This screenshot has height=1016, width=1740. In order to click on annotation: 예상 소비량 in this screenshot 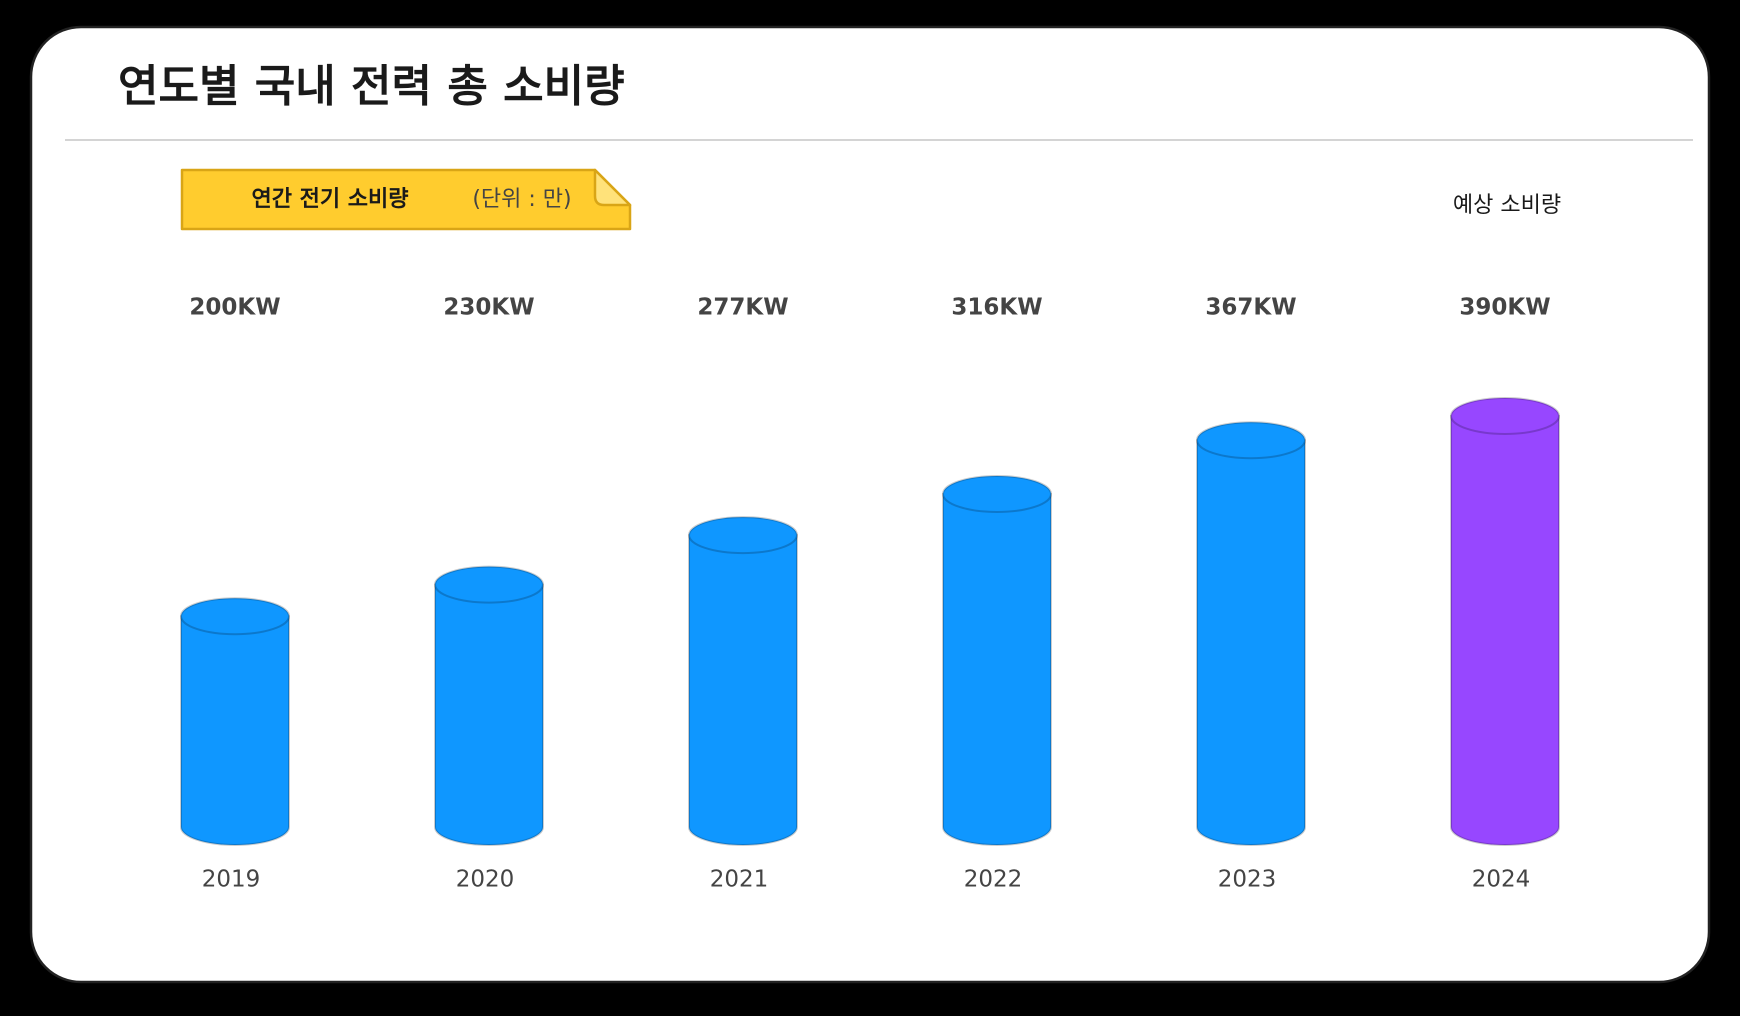, I will do `click(1507, 205)`.